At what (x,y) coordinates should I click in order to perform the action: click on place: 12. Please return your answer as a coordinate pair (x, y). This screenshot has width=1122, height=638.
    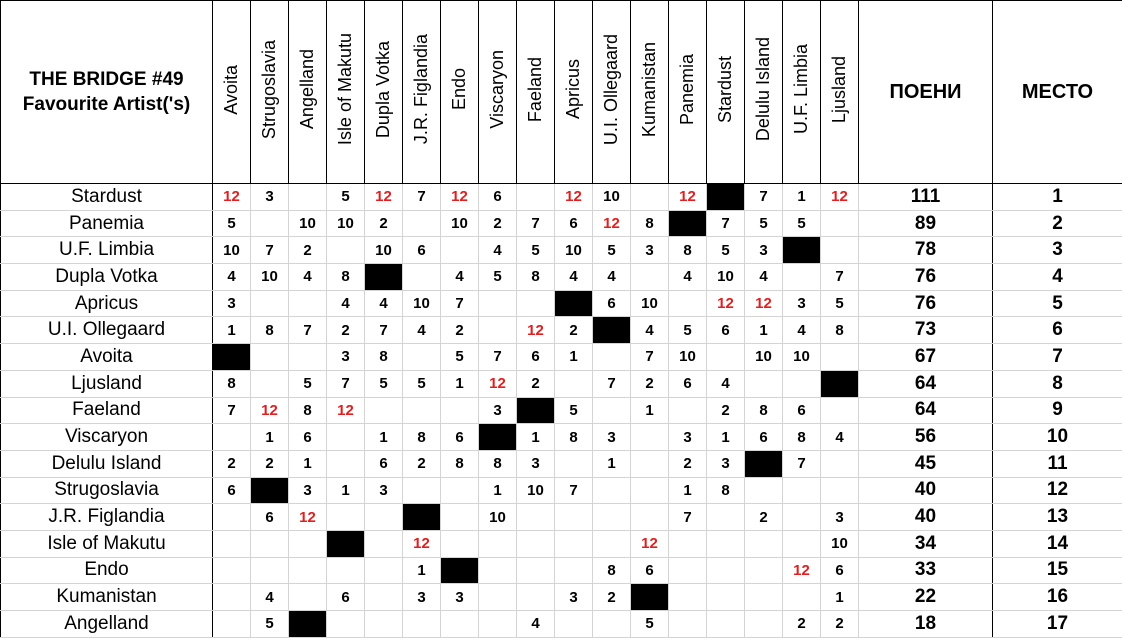
    Looking at the image, I should click on (1057, 490).